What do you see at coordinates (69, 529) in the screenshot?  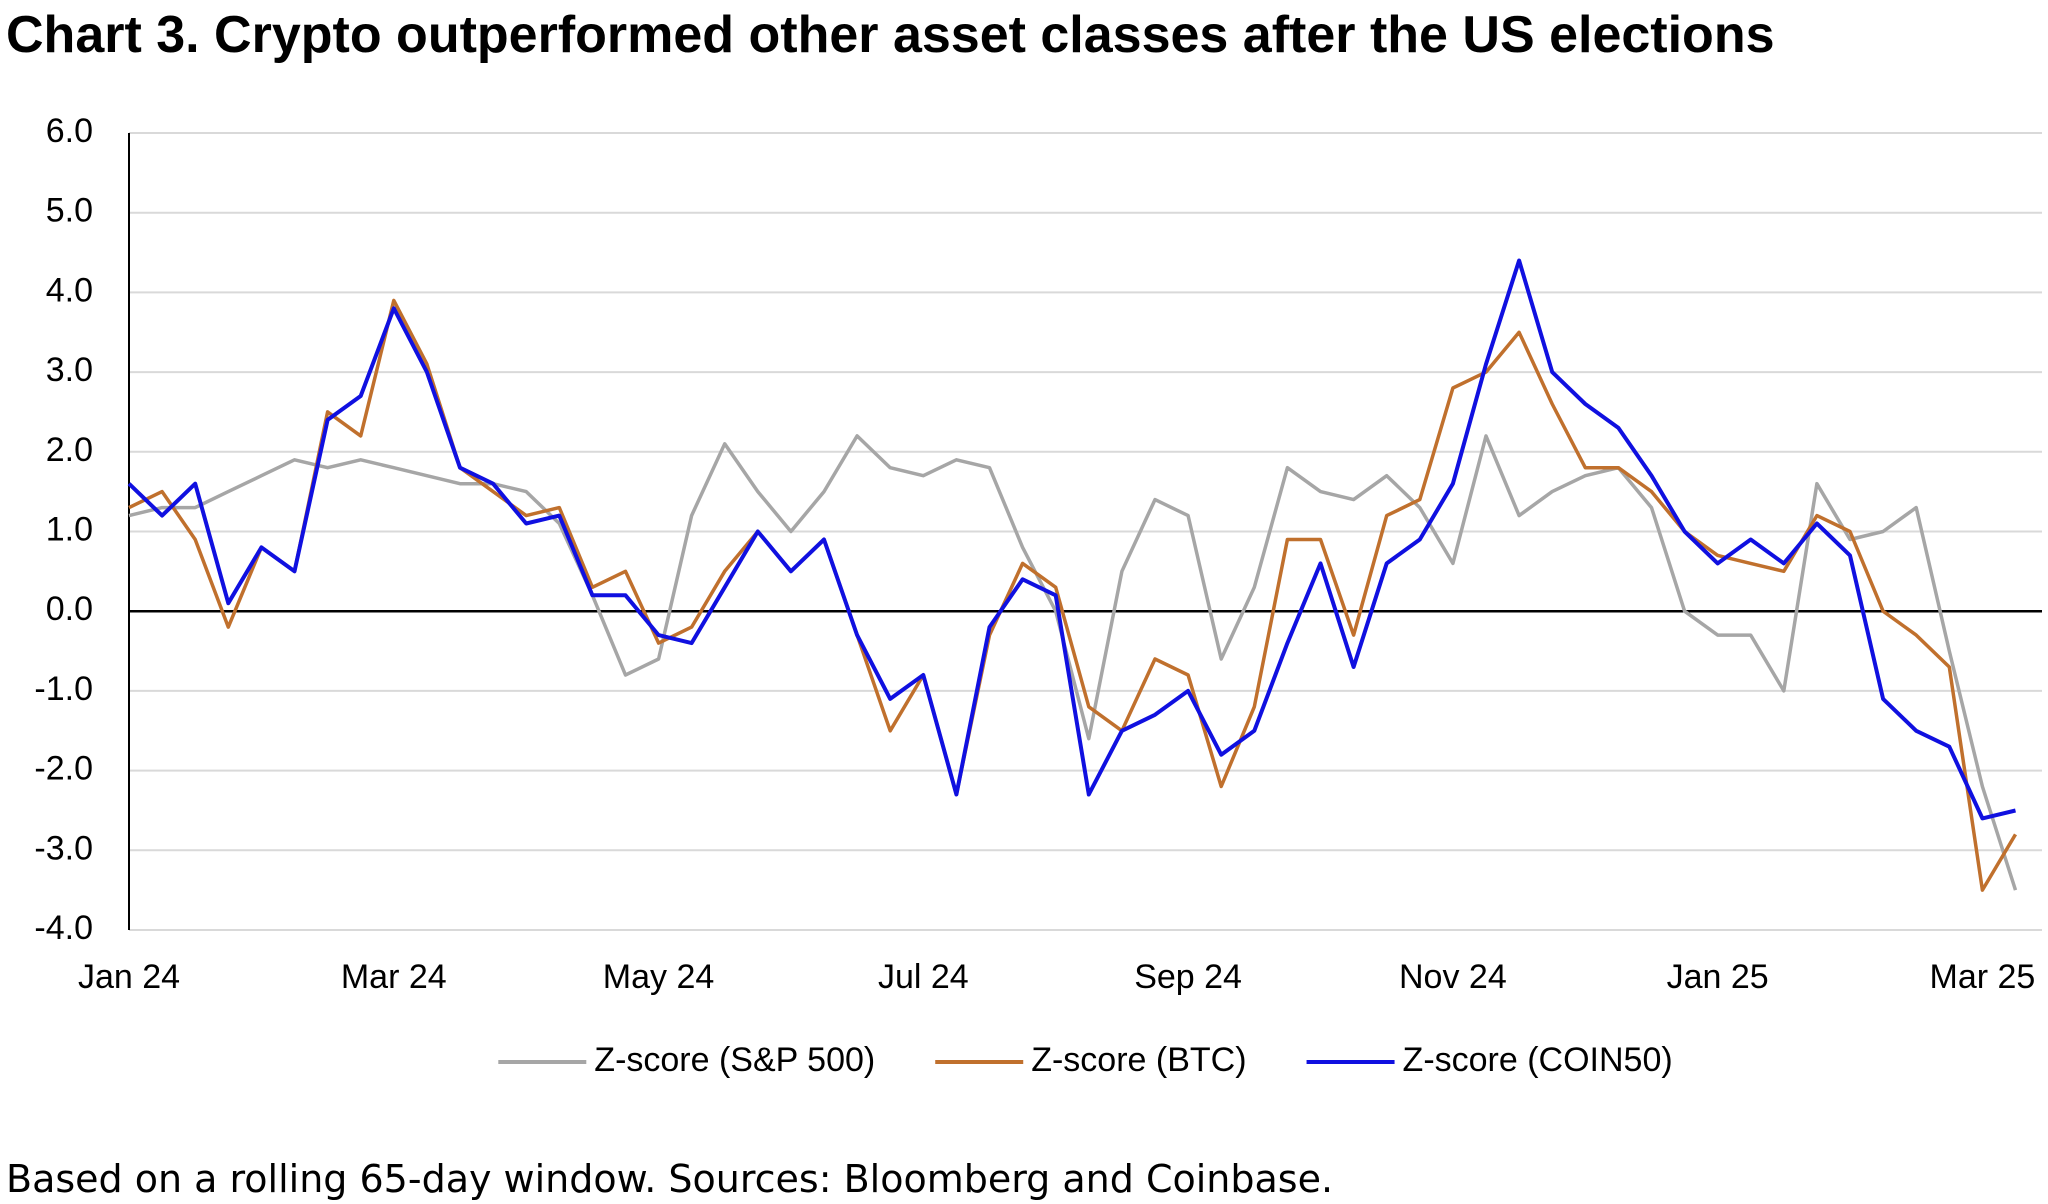 I see `y-tick-label: 1.0` at bounding box center [69, 529].